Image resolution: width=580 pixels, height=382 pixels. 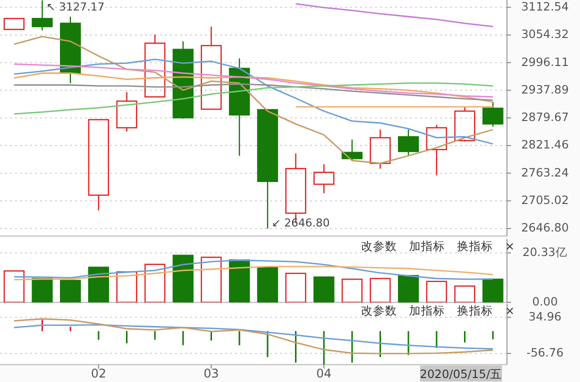 What do you see at coordinates (545, 34) in the screenshot?
I see `y-tick-label: 3054.32` at bounding box center [545, 34].